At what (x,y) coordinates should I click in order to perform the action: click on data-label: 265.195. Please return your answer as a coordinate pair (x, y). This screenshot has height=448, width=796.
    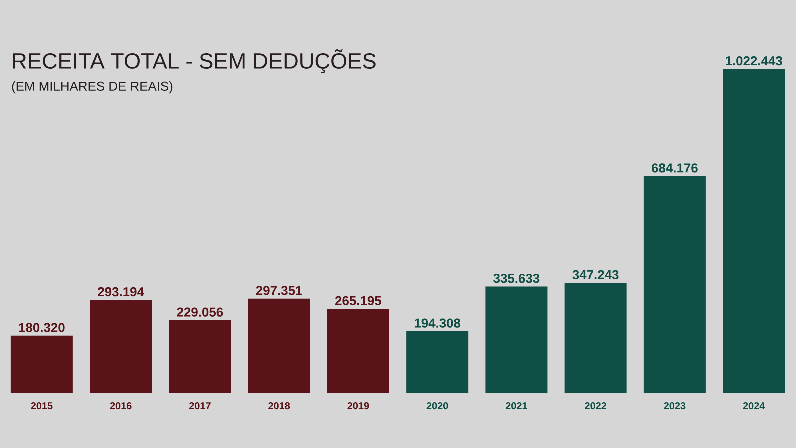
    Looking at the image, I should click on (358, 301).